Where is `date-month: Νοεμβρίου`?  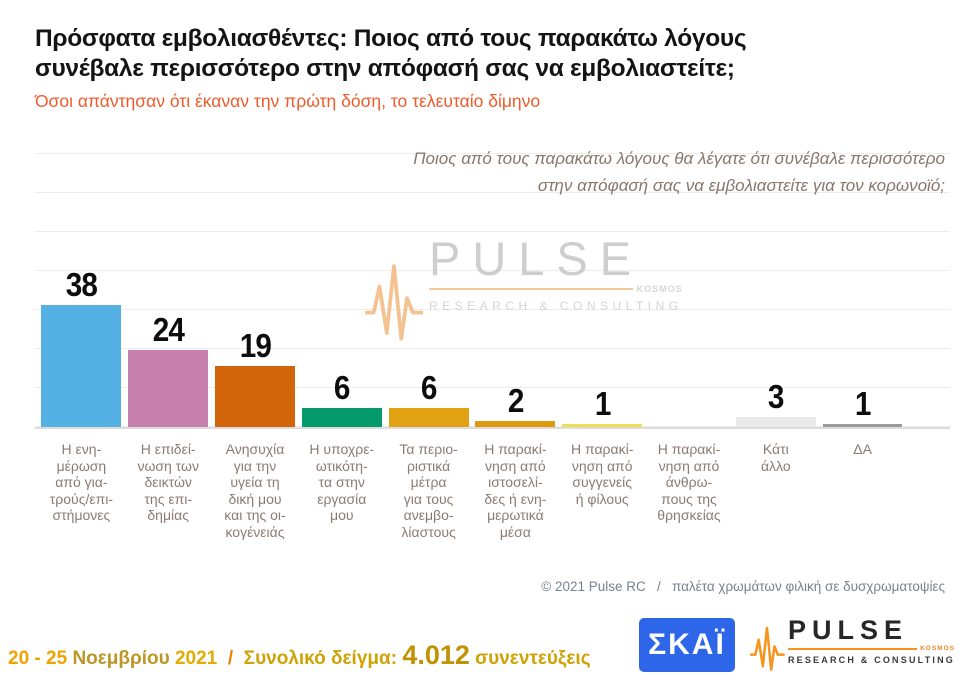
date-month: Νοεμβρίου is located at coordinates (121, 658).